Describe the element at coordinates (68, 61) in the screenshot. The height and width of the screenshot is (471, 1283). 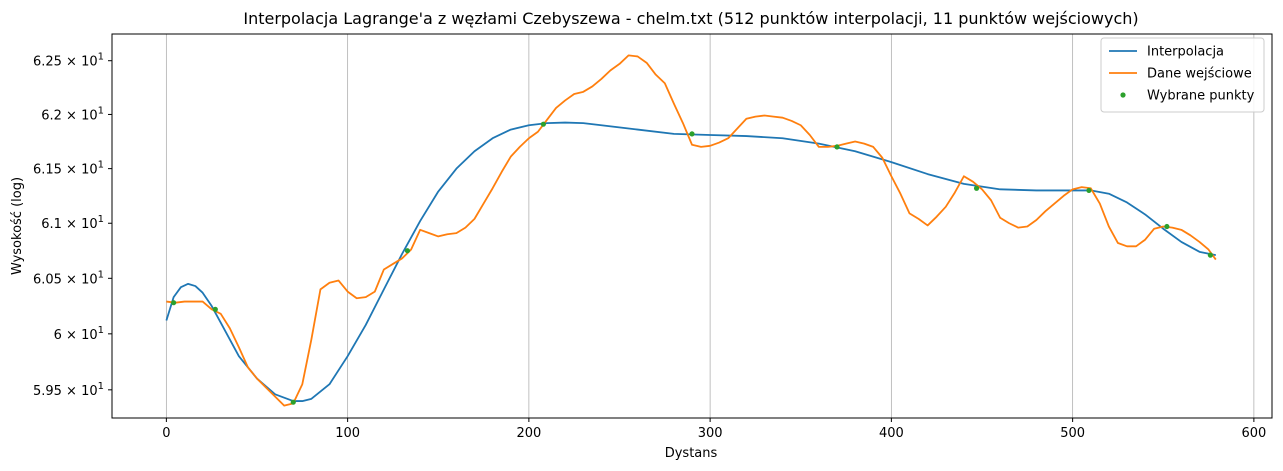
I see `y-tick-label: 6.25 × 10¹` at that location.